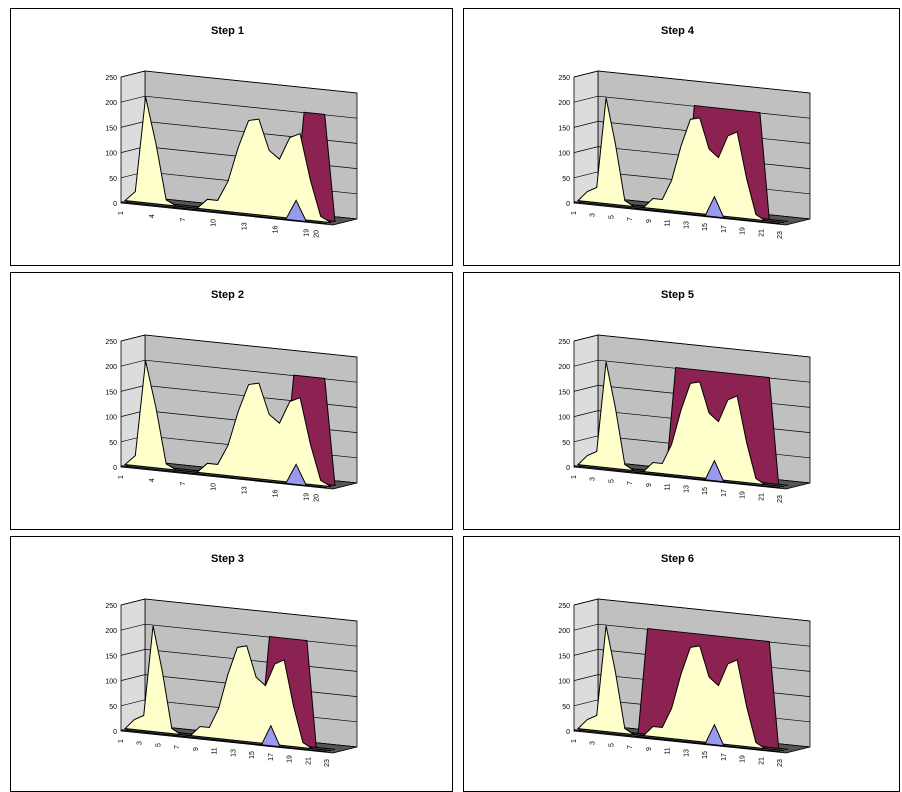 This screenshot has width=902, height=792. Describe the element at coordinates (227, 559) in the screenshot. I see `chart-title: Step 3` at that location.